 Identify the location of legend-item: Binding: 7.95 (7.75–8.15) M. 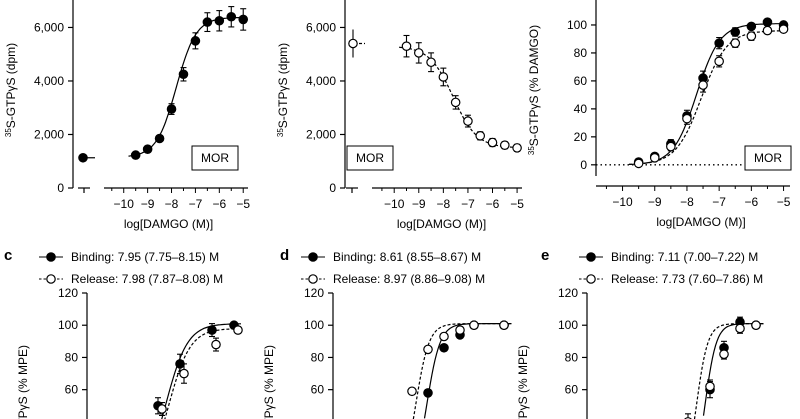
(129, 257).